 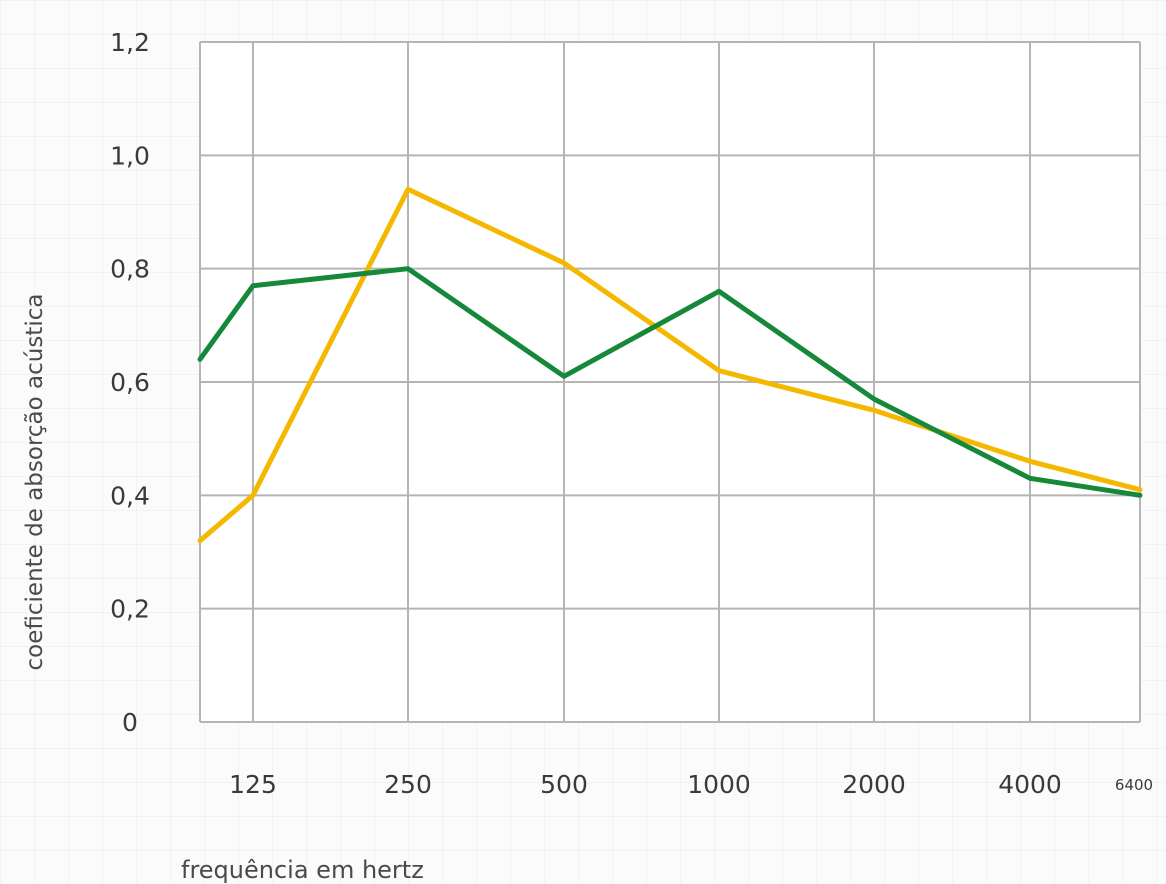 I want to click on x-tick-label: 250, so click(x=408, y=784).